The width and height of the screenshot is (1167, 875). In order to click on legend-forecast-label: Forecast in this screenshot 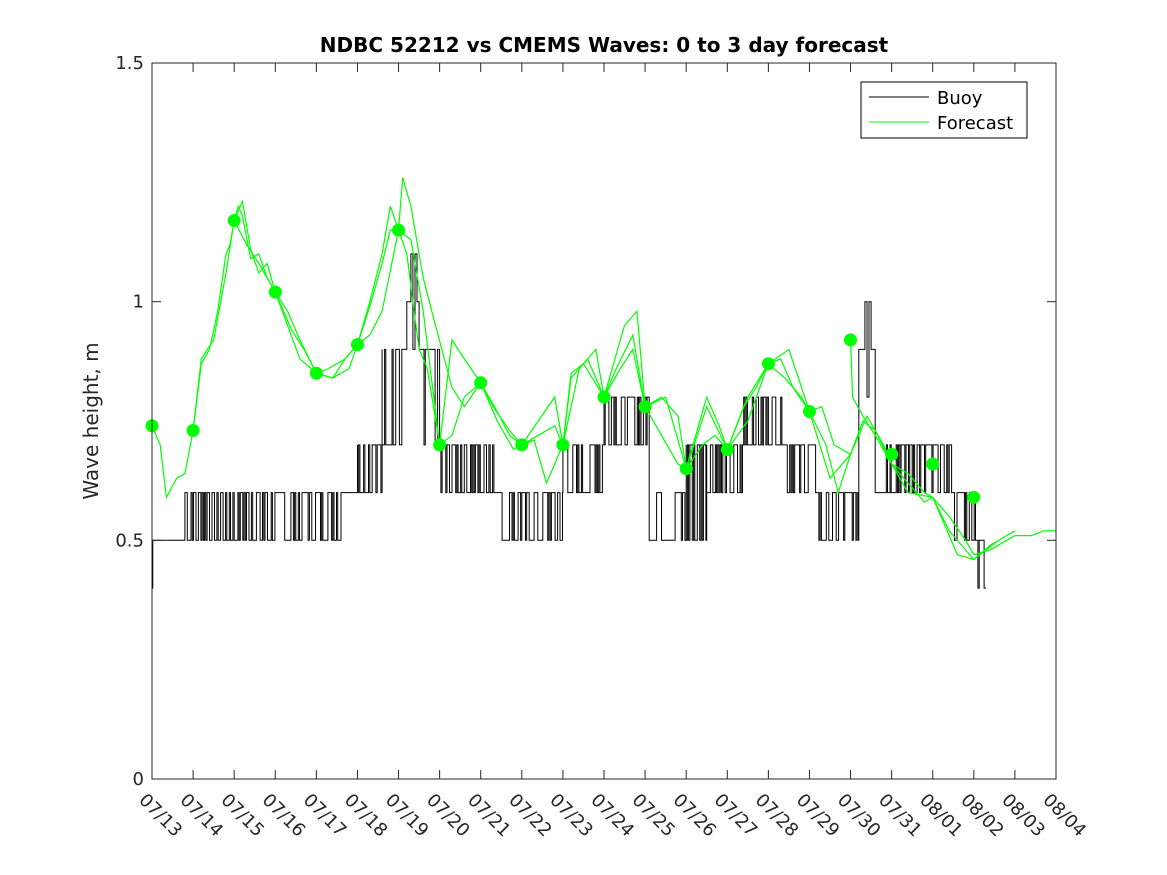, I will do `click(975, 123)`.